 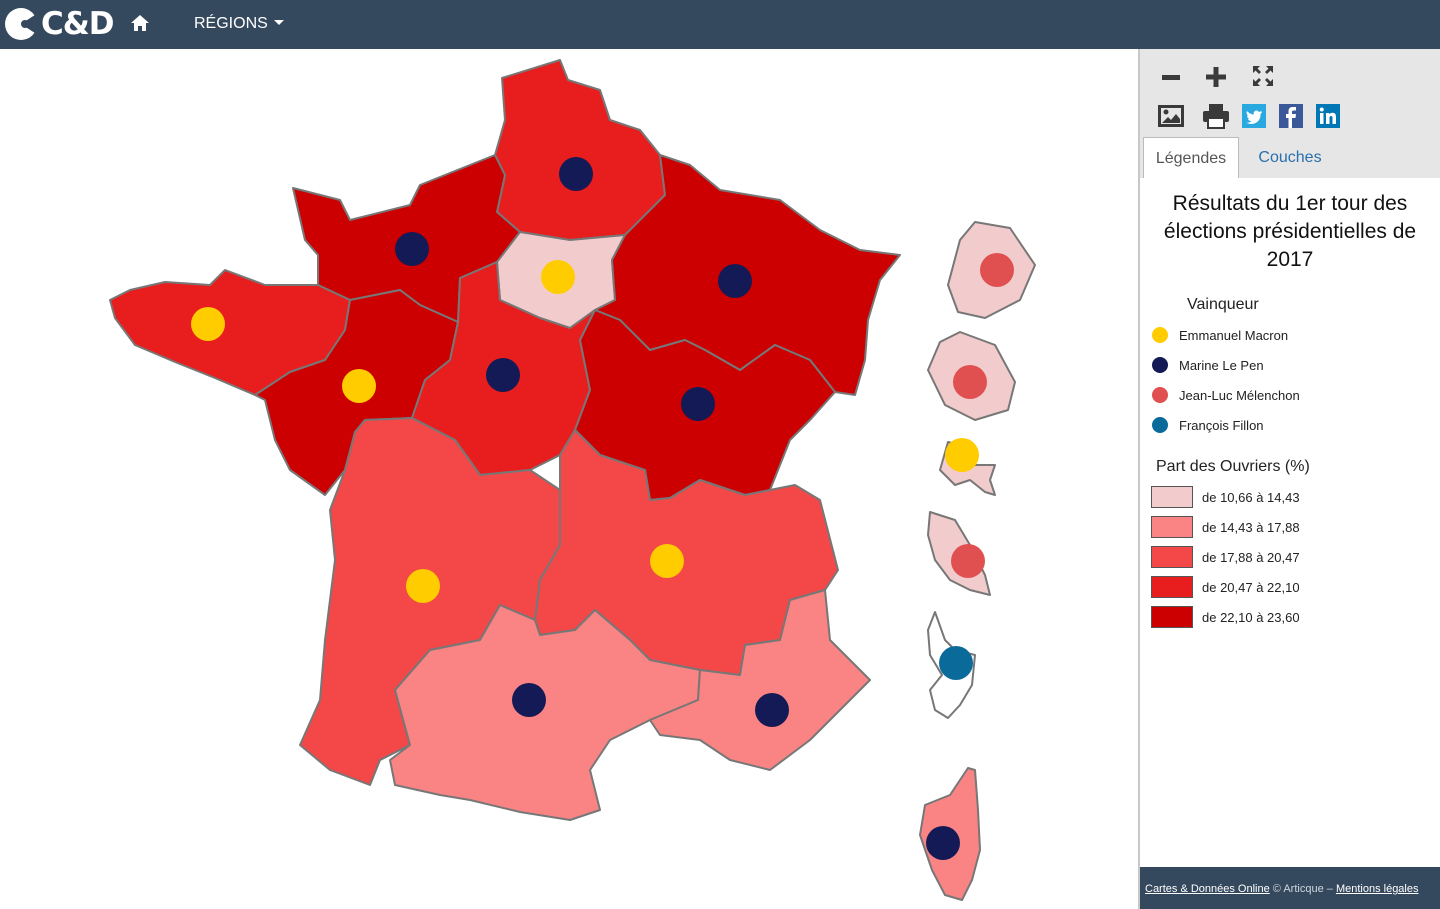 What do you see at coordinates (1377, 889) in the screenshot?
I see `mentions-legales-link: Mentions légales` at bounding box center [1377, 889].